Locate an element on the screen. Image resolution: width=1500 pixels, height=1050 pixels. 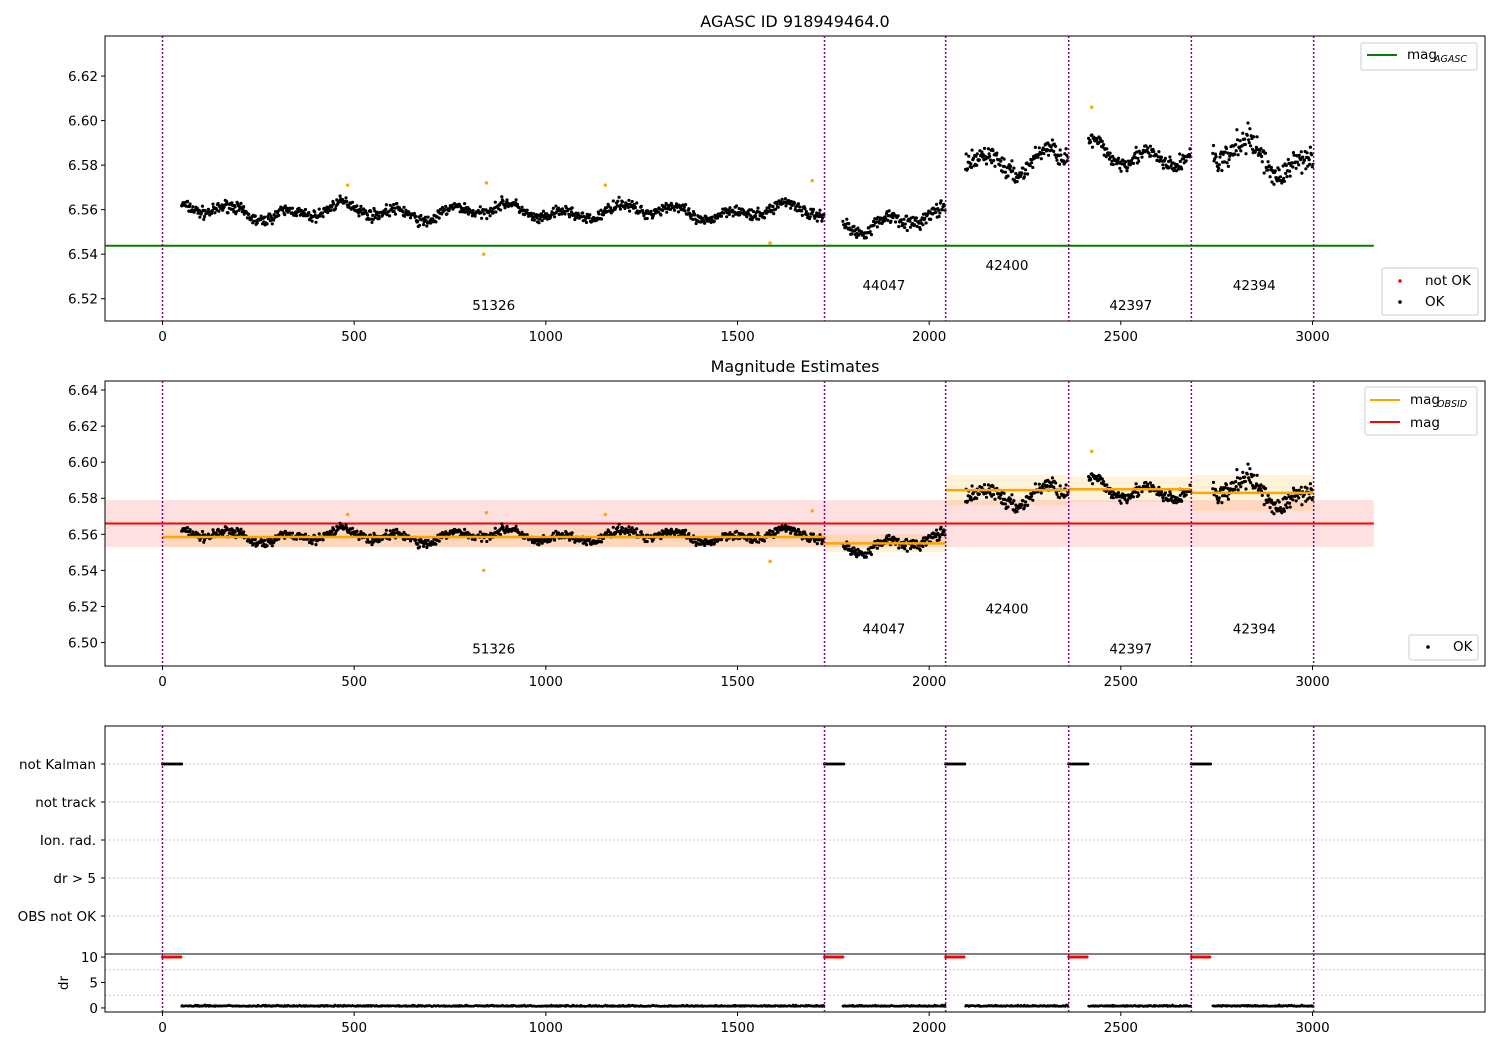
clipped-point is located at coordinates (843, 957).